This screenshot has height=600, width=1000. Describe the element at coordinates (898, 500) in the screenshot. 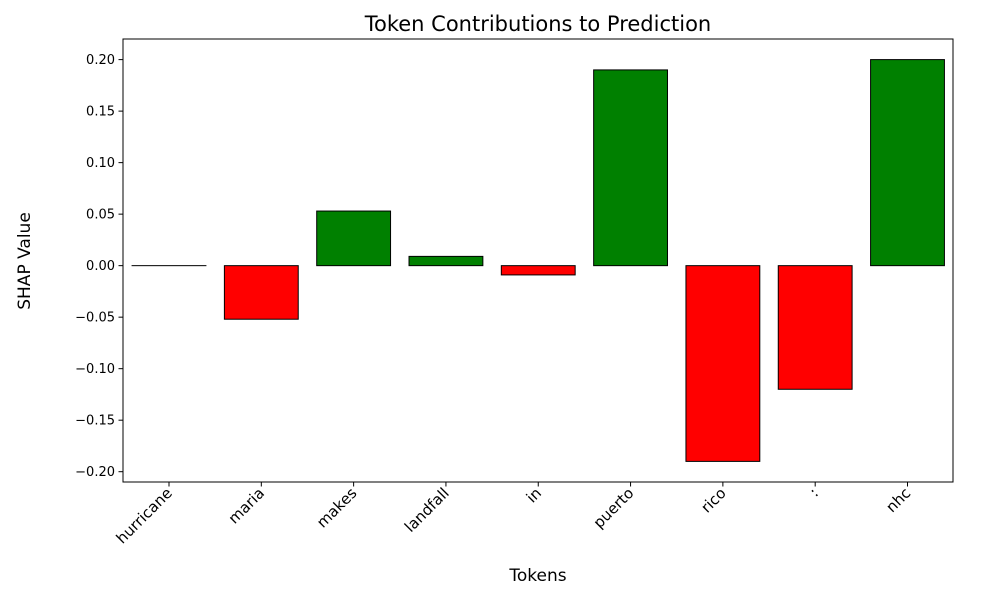

I see `x-tick-label: nhc` at that location.